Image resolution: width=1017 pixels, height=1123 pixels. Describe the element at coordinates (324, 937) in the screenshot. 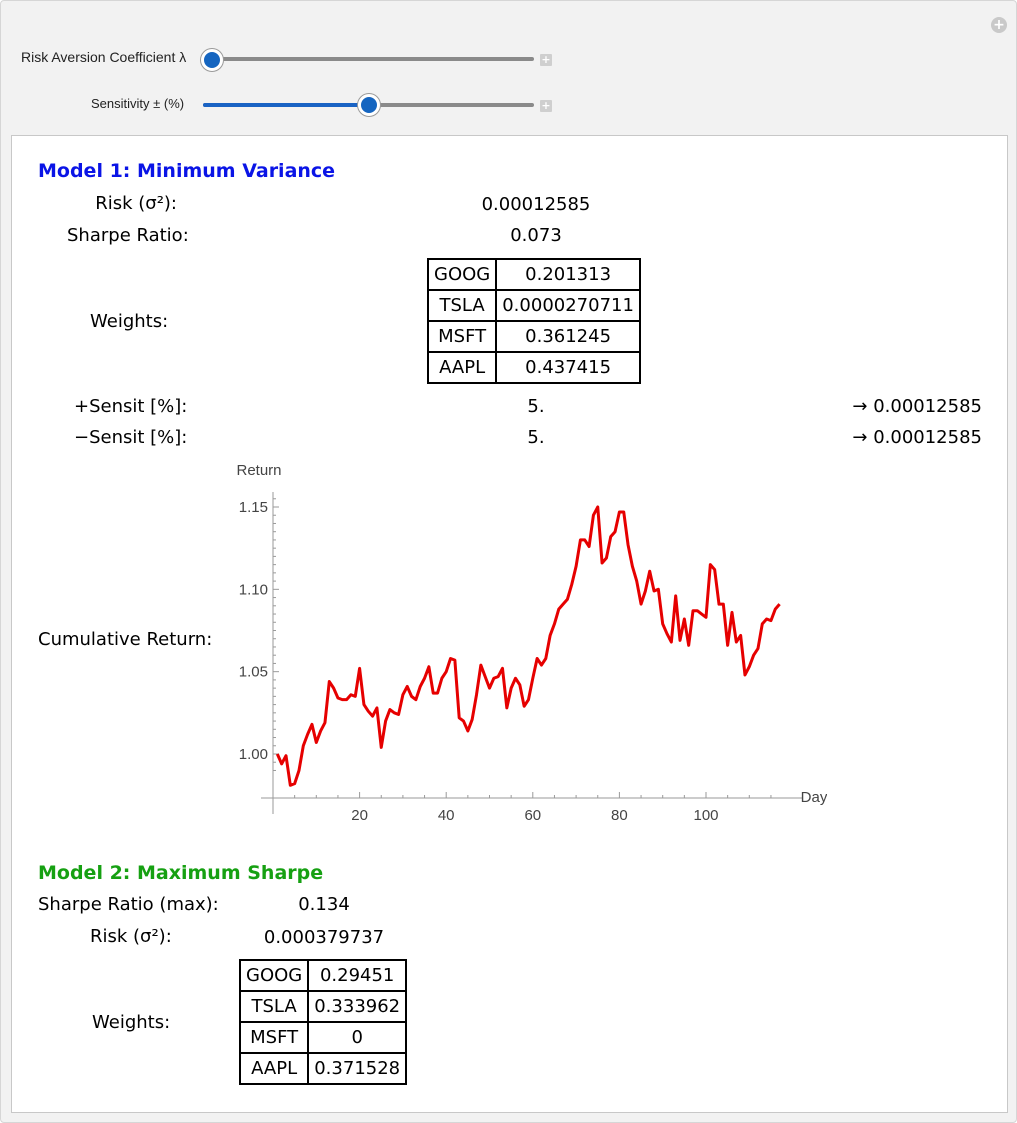

I see `model2-risk-value: 0.000379737` at that location.